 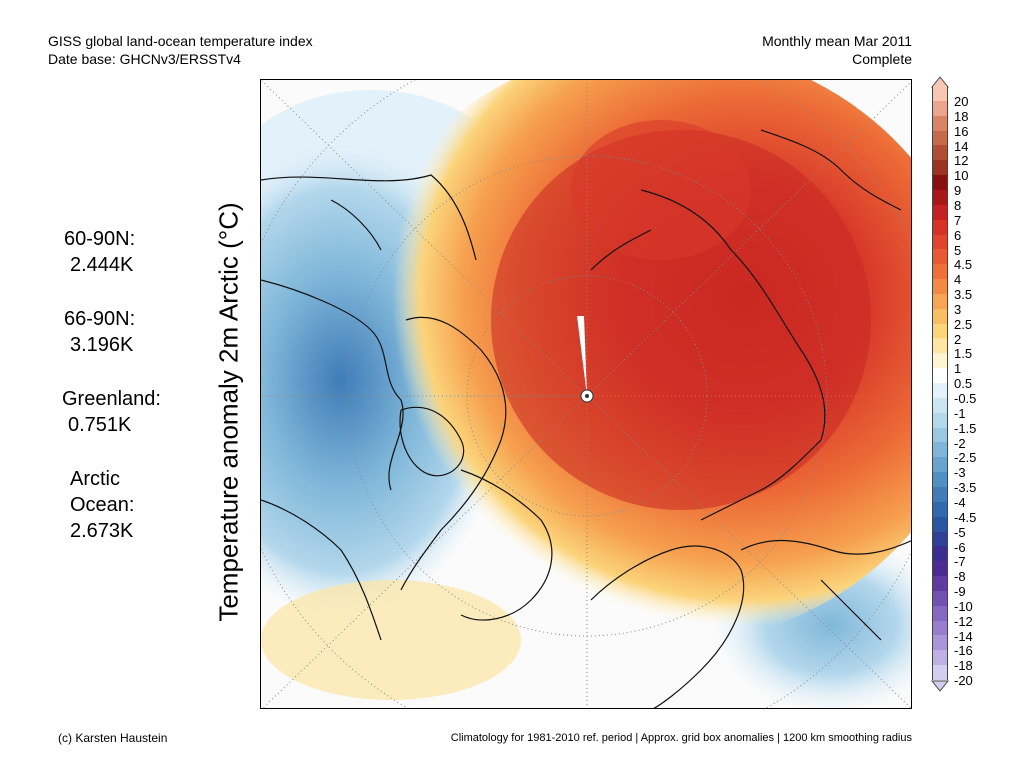 What do you see at coordinates (963, 324) in the screenshot?
I see `colorbar-label: 2.5` at bounding box center [963, 324].